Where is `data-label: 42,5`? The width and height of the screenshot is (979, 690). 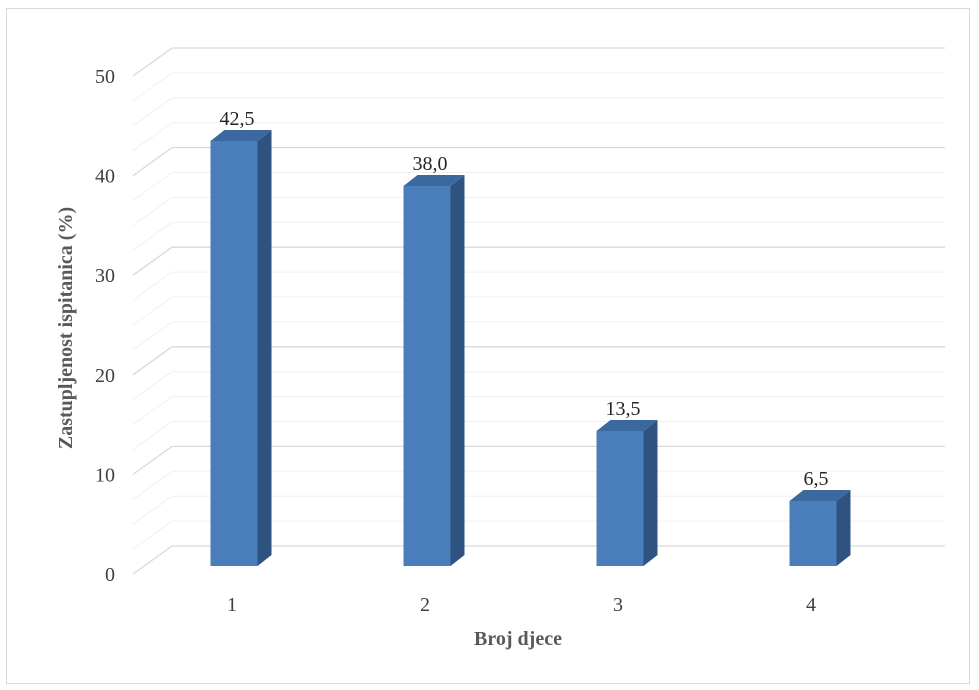
data-label: 42,5 is located at coordinates (237, 119).